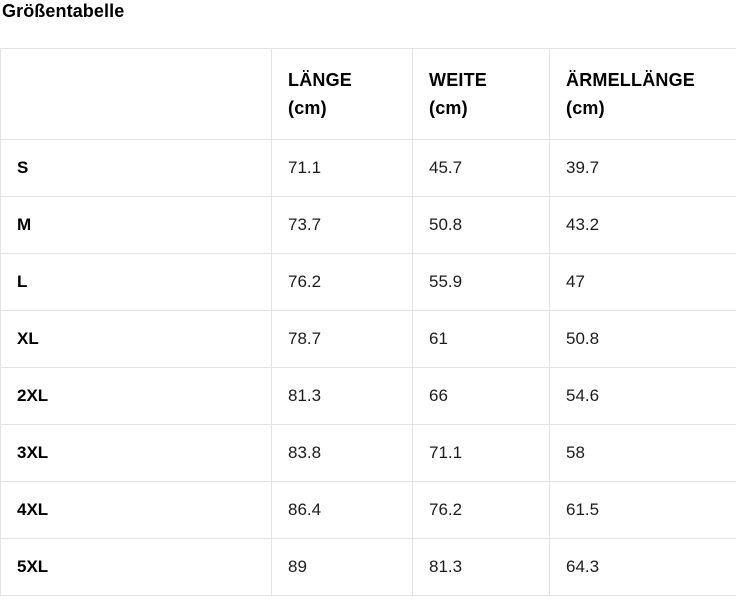 The width and height of the screenshot is (736, 608). I want to click on table-row-l: L 76.2 55.9 47, so click(368, 282).